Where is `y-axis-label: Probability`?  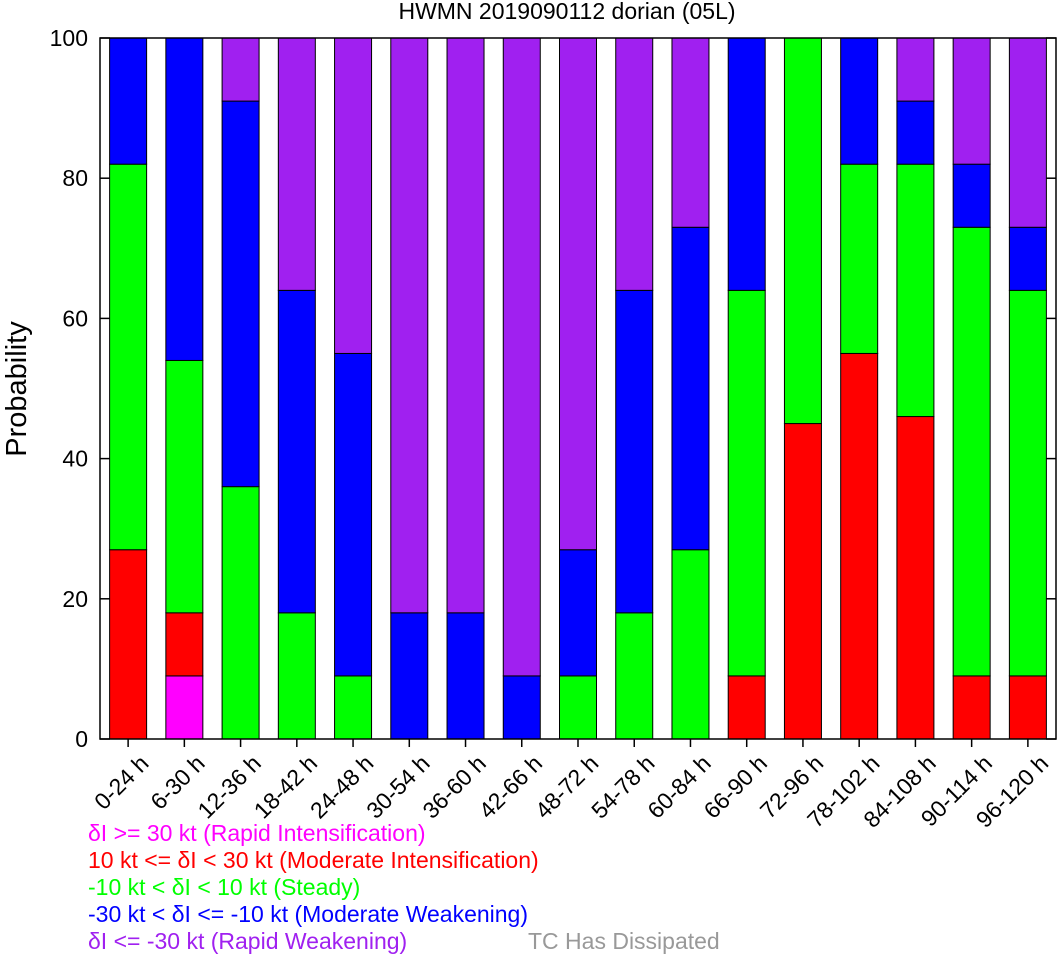
y-axis-label: Probability is located at coordinates (17, 389).